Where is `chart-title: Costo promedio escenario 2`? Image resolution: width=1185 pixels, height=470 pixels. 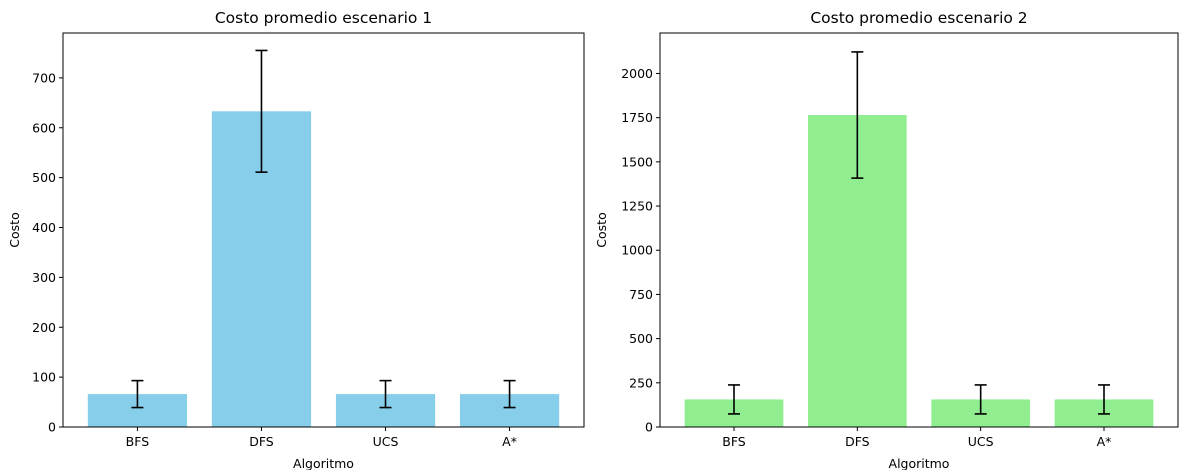
chart-title: Costo promedio escenario 2 is located at coordinates (918, 18).